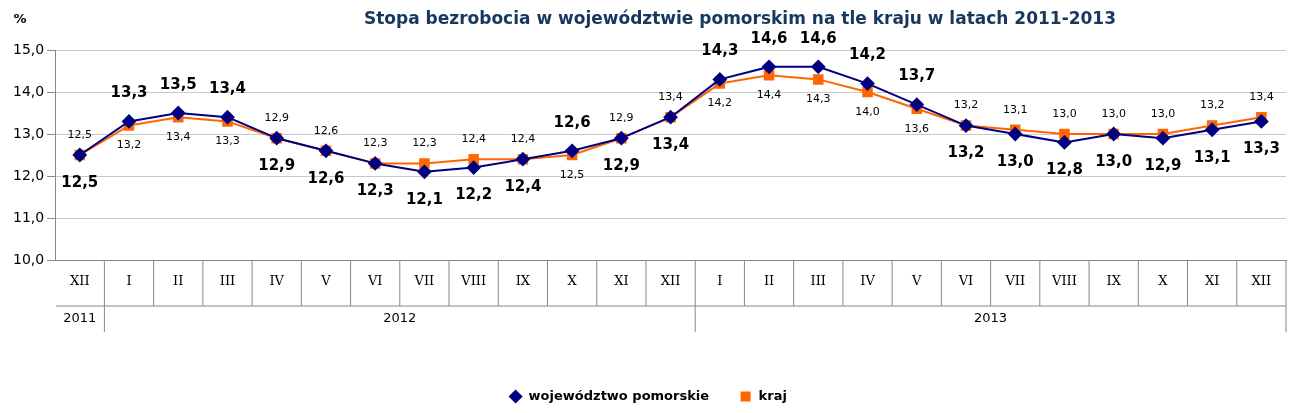 This screenshot has width=1304, height=413. Describe the element at coordinates (991, 318) in the screenshot. I see `text: 2013` at that location.